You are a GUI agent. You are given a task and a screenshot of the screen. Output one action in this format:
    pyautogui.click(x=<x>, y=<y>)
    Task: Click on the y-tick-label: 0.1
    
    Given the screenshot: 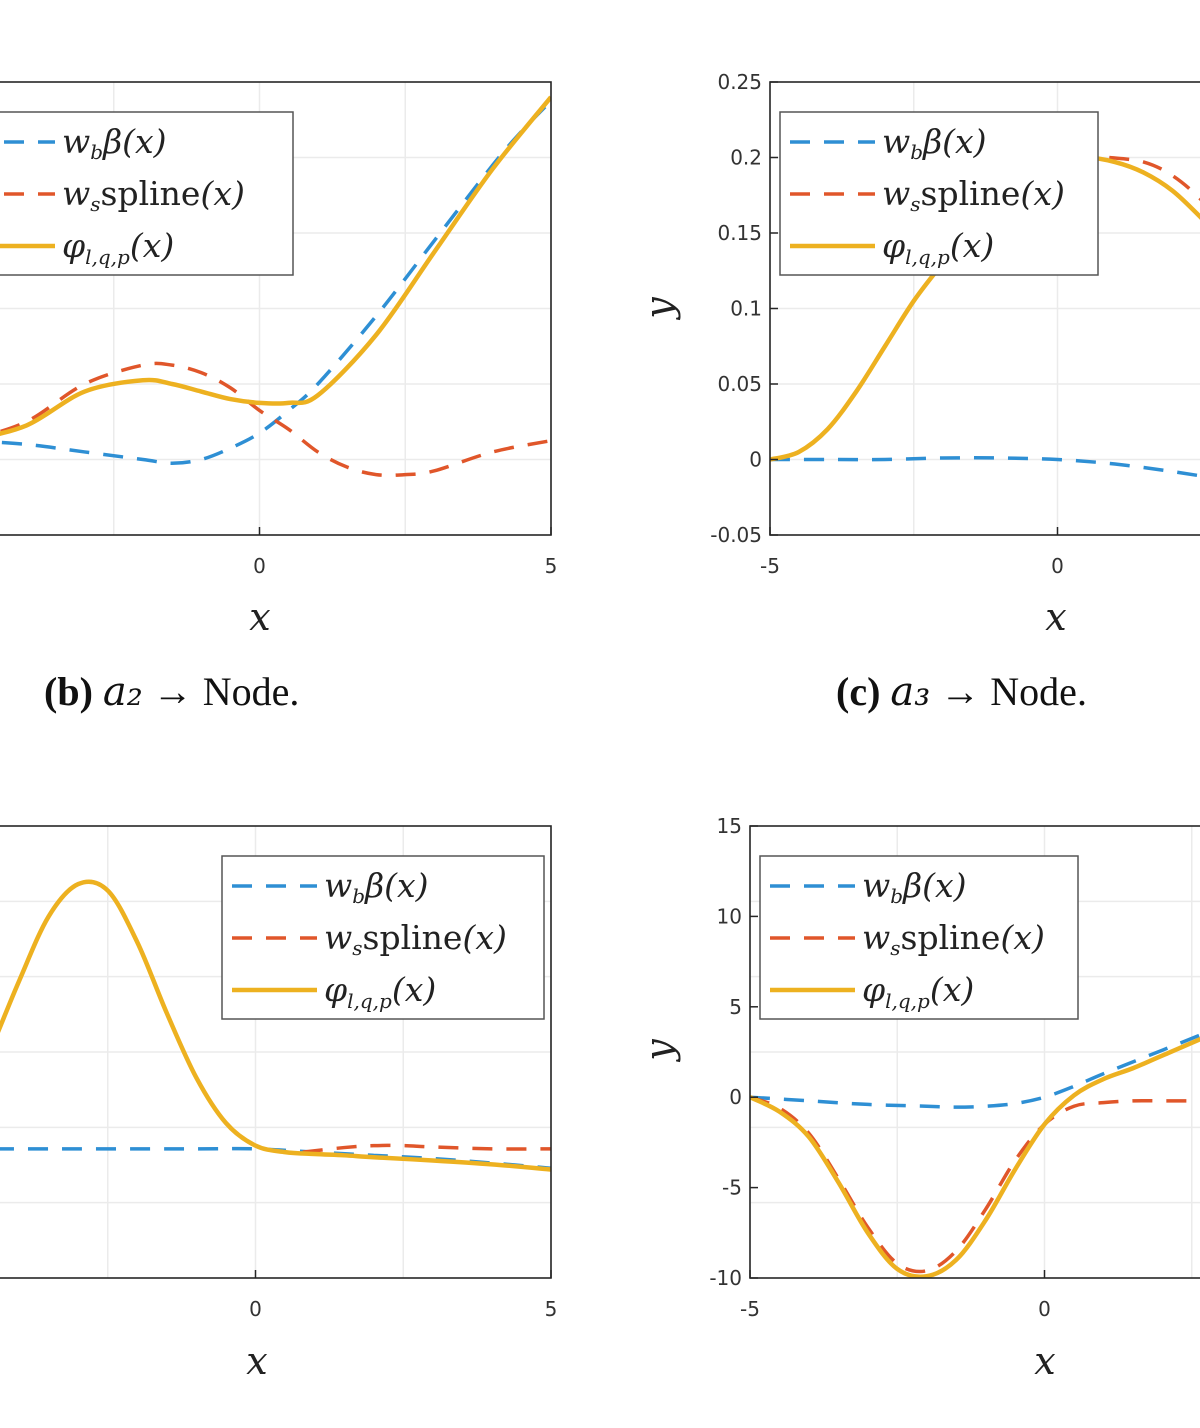 What is the action you would take?
    pyautogui.click(x=746, y=309)
    